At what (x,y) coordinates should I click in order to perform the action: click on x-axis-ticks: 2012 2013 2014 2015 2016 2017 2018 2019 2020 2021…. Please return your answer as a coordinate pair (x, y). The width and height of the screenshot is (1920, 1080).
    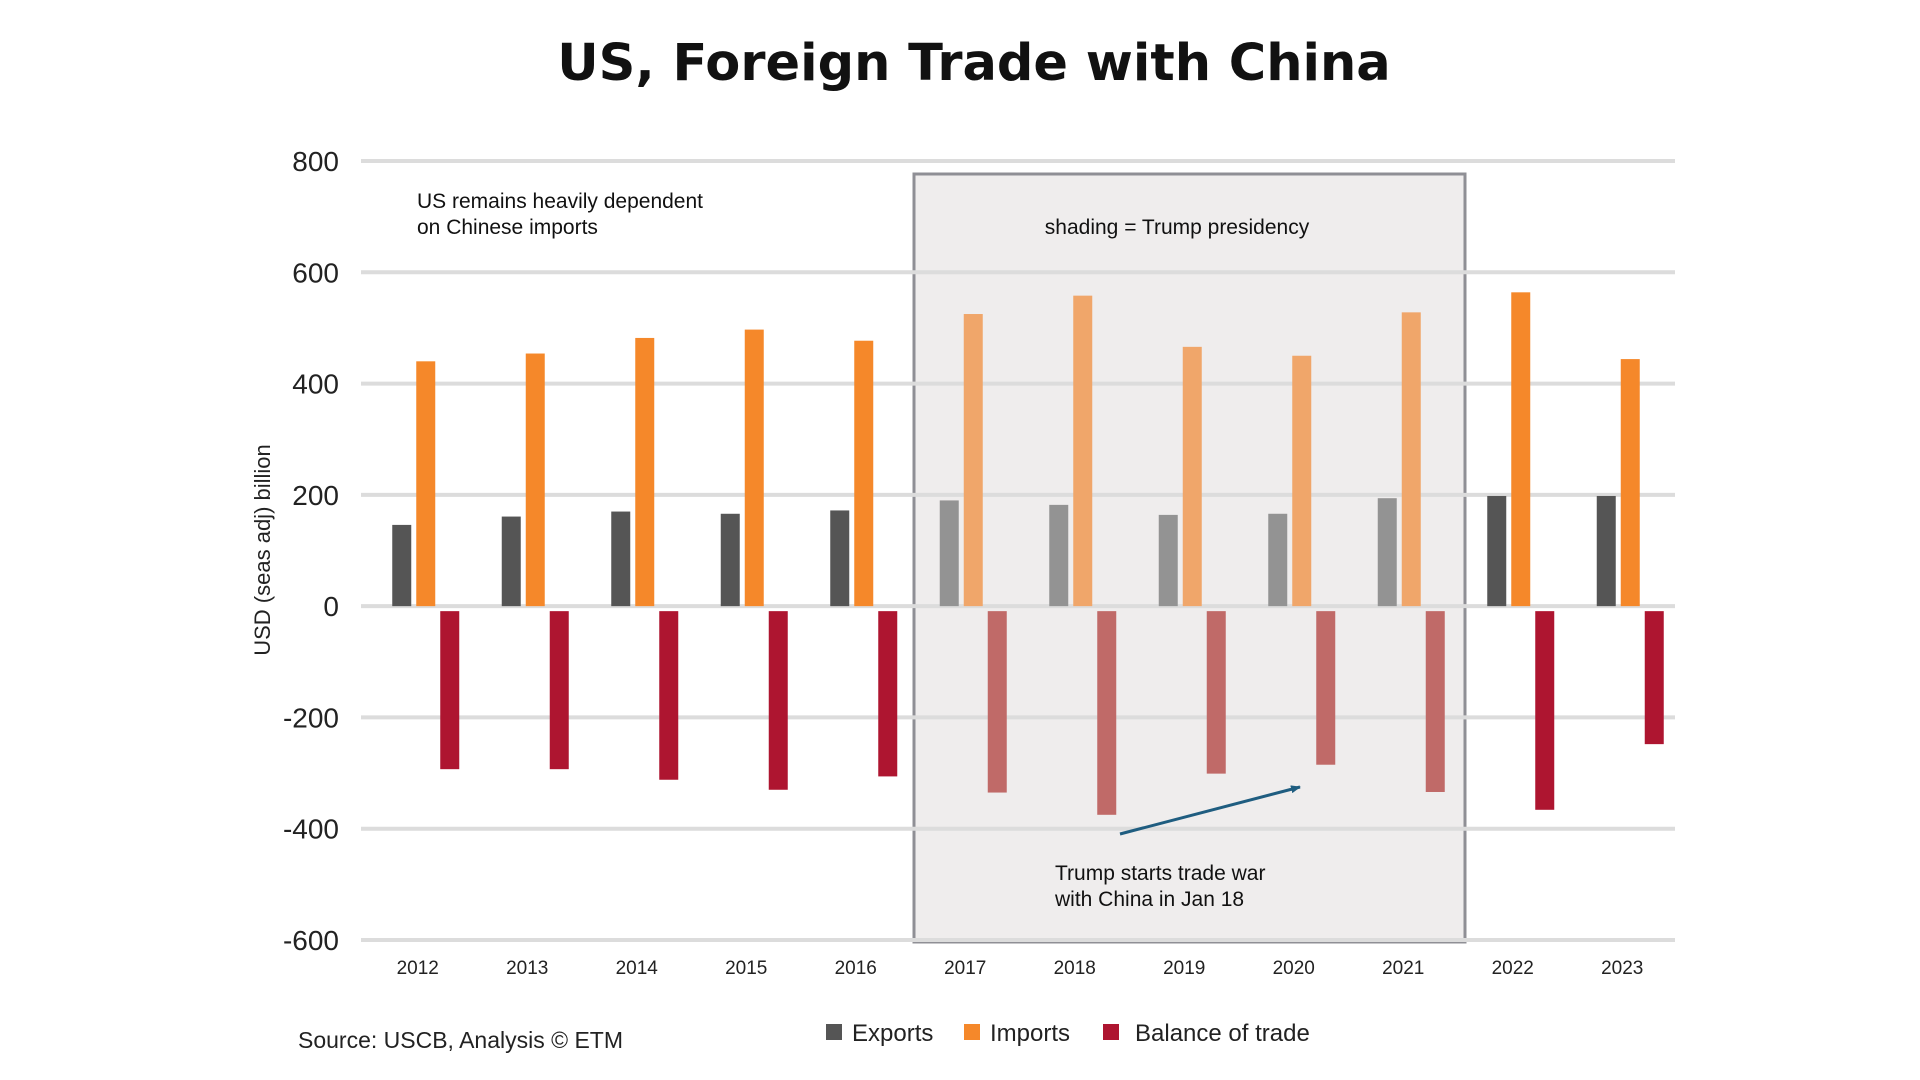
    Looking at the image, I should click on (1020, 968).